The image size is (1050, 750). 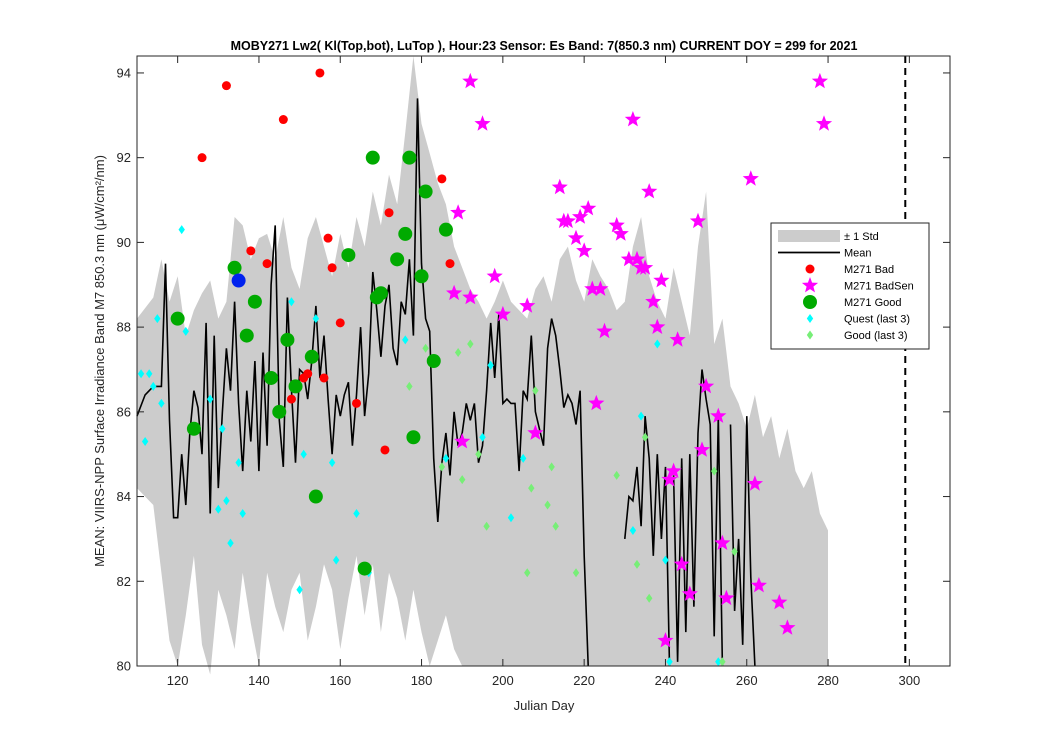 I want to click on legend-label-std: ± 1 Std, so click(x=861, y=237).